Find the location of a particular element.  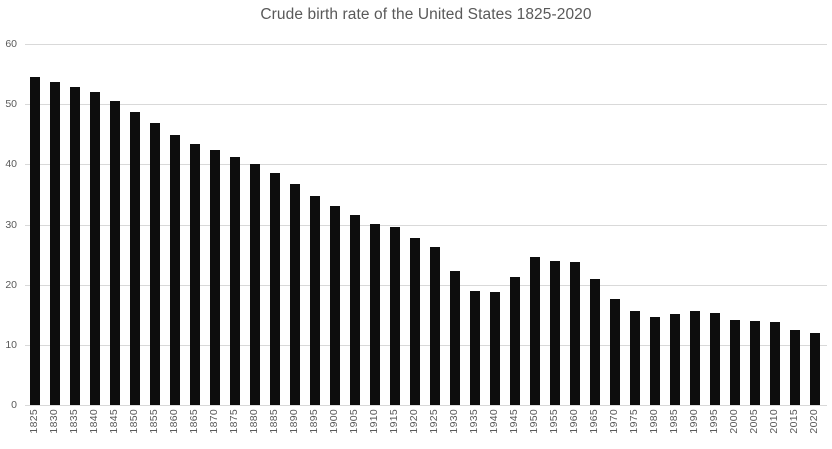

x-tick-label: 1920 is located at coordinates (414, 421).